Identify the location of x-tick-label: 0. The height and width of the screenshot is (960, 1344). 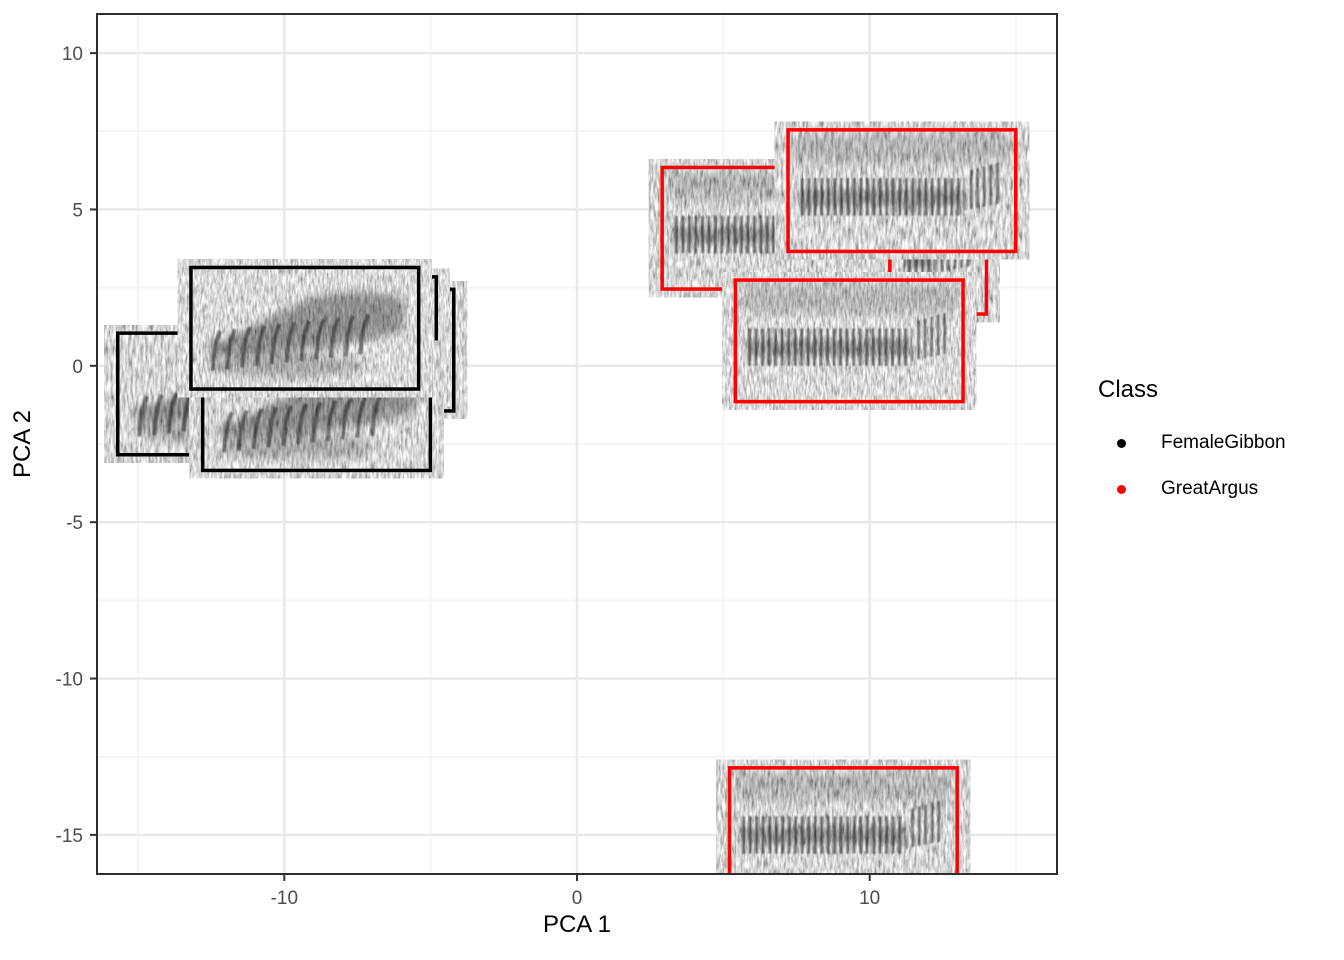
(577, 898).